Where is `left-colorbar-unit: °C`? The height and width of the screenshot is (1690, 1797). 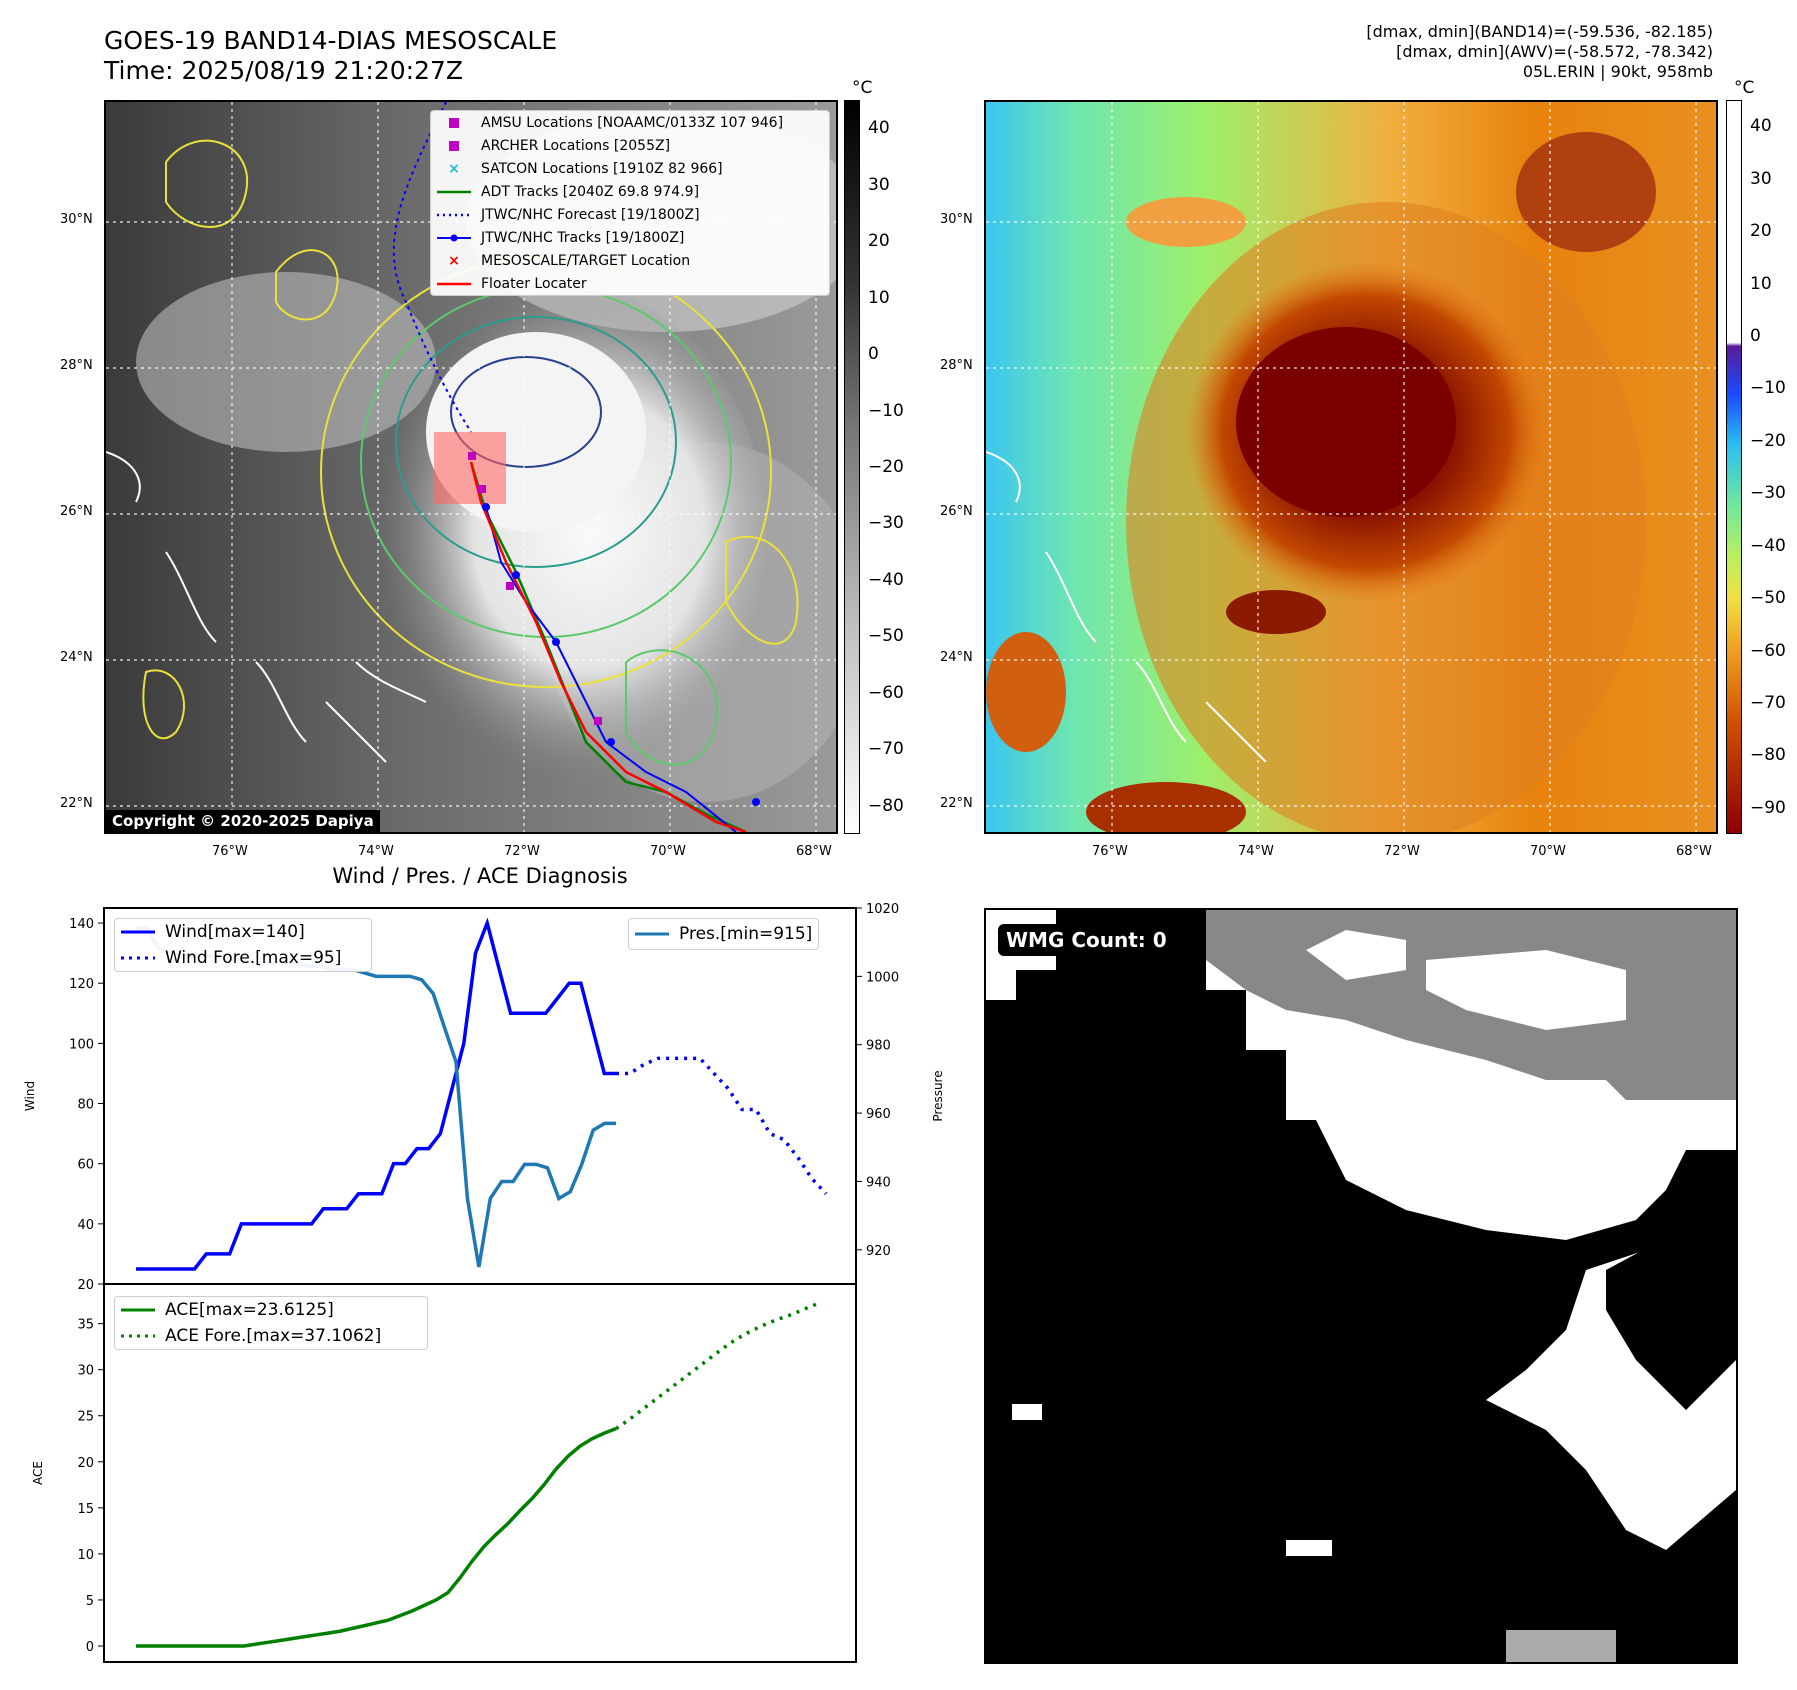 left-colorbar-unit: °C is located at coordinates (862, 88).